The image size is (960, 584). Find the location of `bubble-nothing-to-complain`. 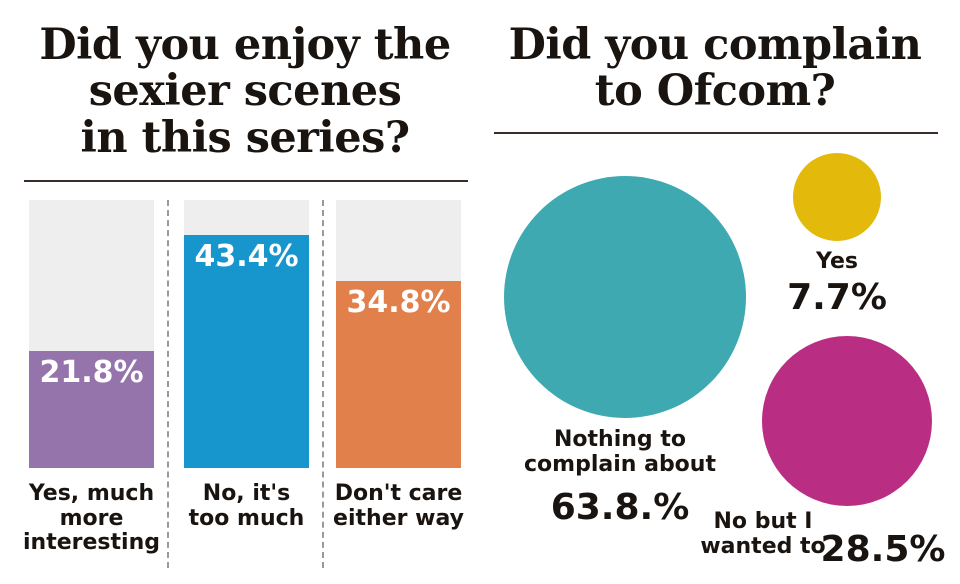

bubble-nothing-to-complain is located at coordinates (625, 297).